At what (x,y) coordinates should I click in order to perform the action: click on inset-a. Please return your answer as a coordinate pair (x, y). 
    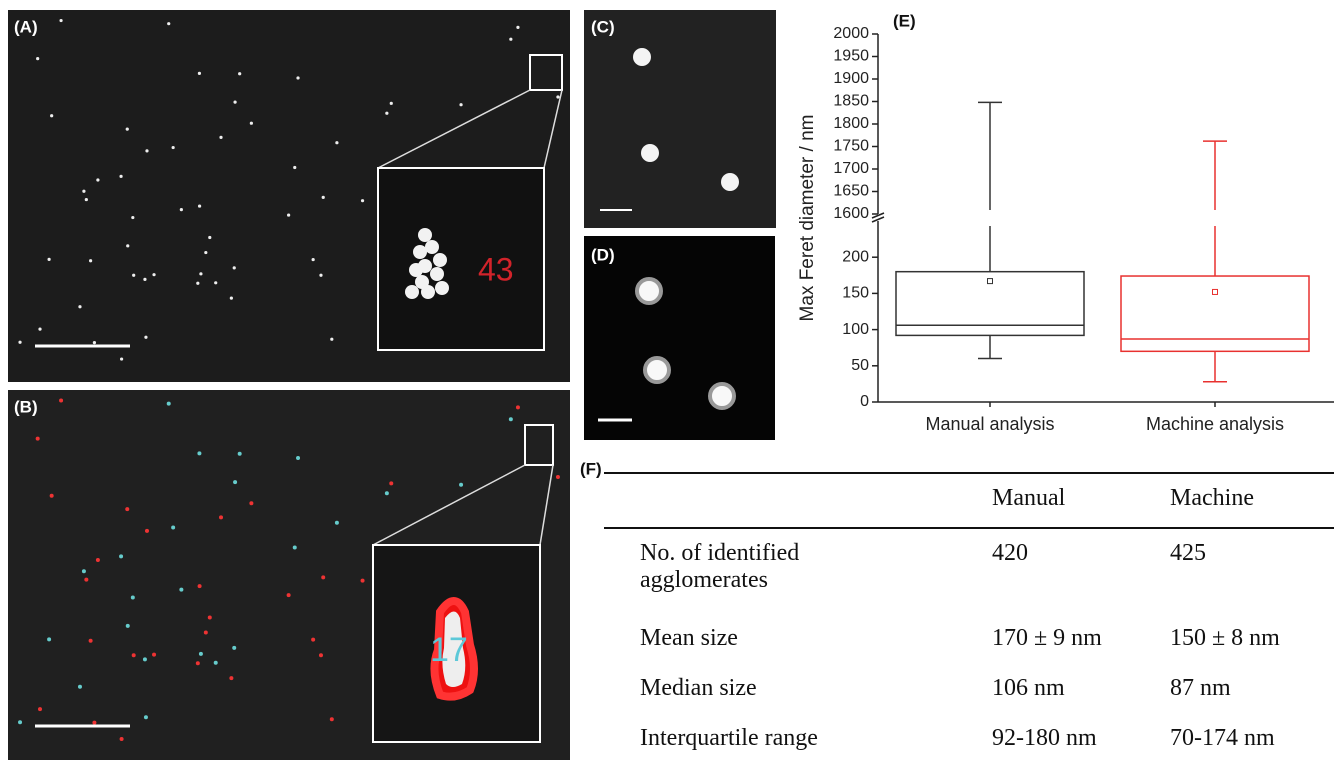
    Looking at the image, I should click on (461, 259).